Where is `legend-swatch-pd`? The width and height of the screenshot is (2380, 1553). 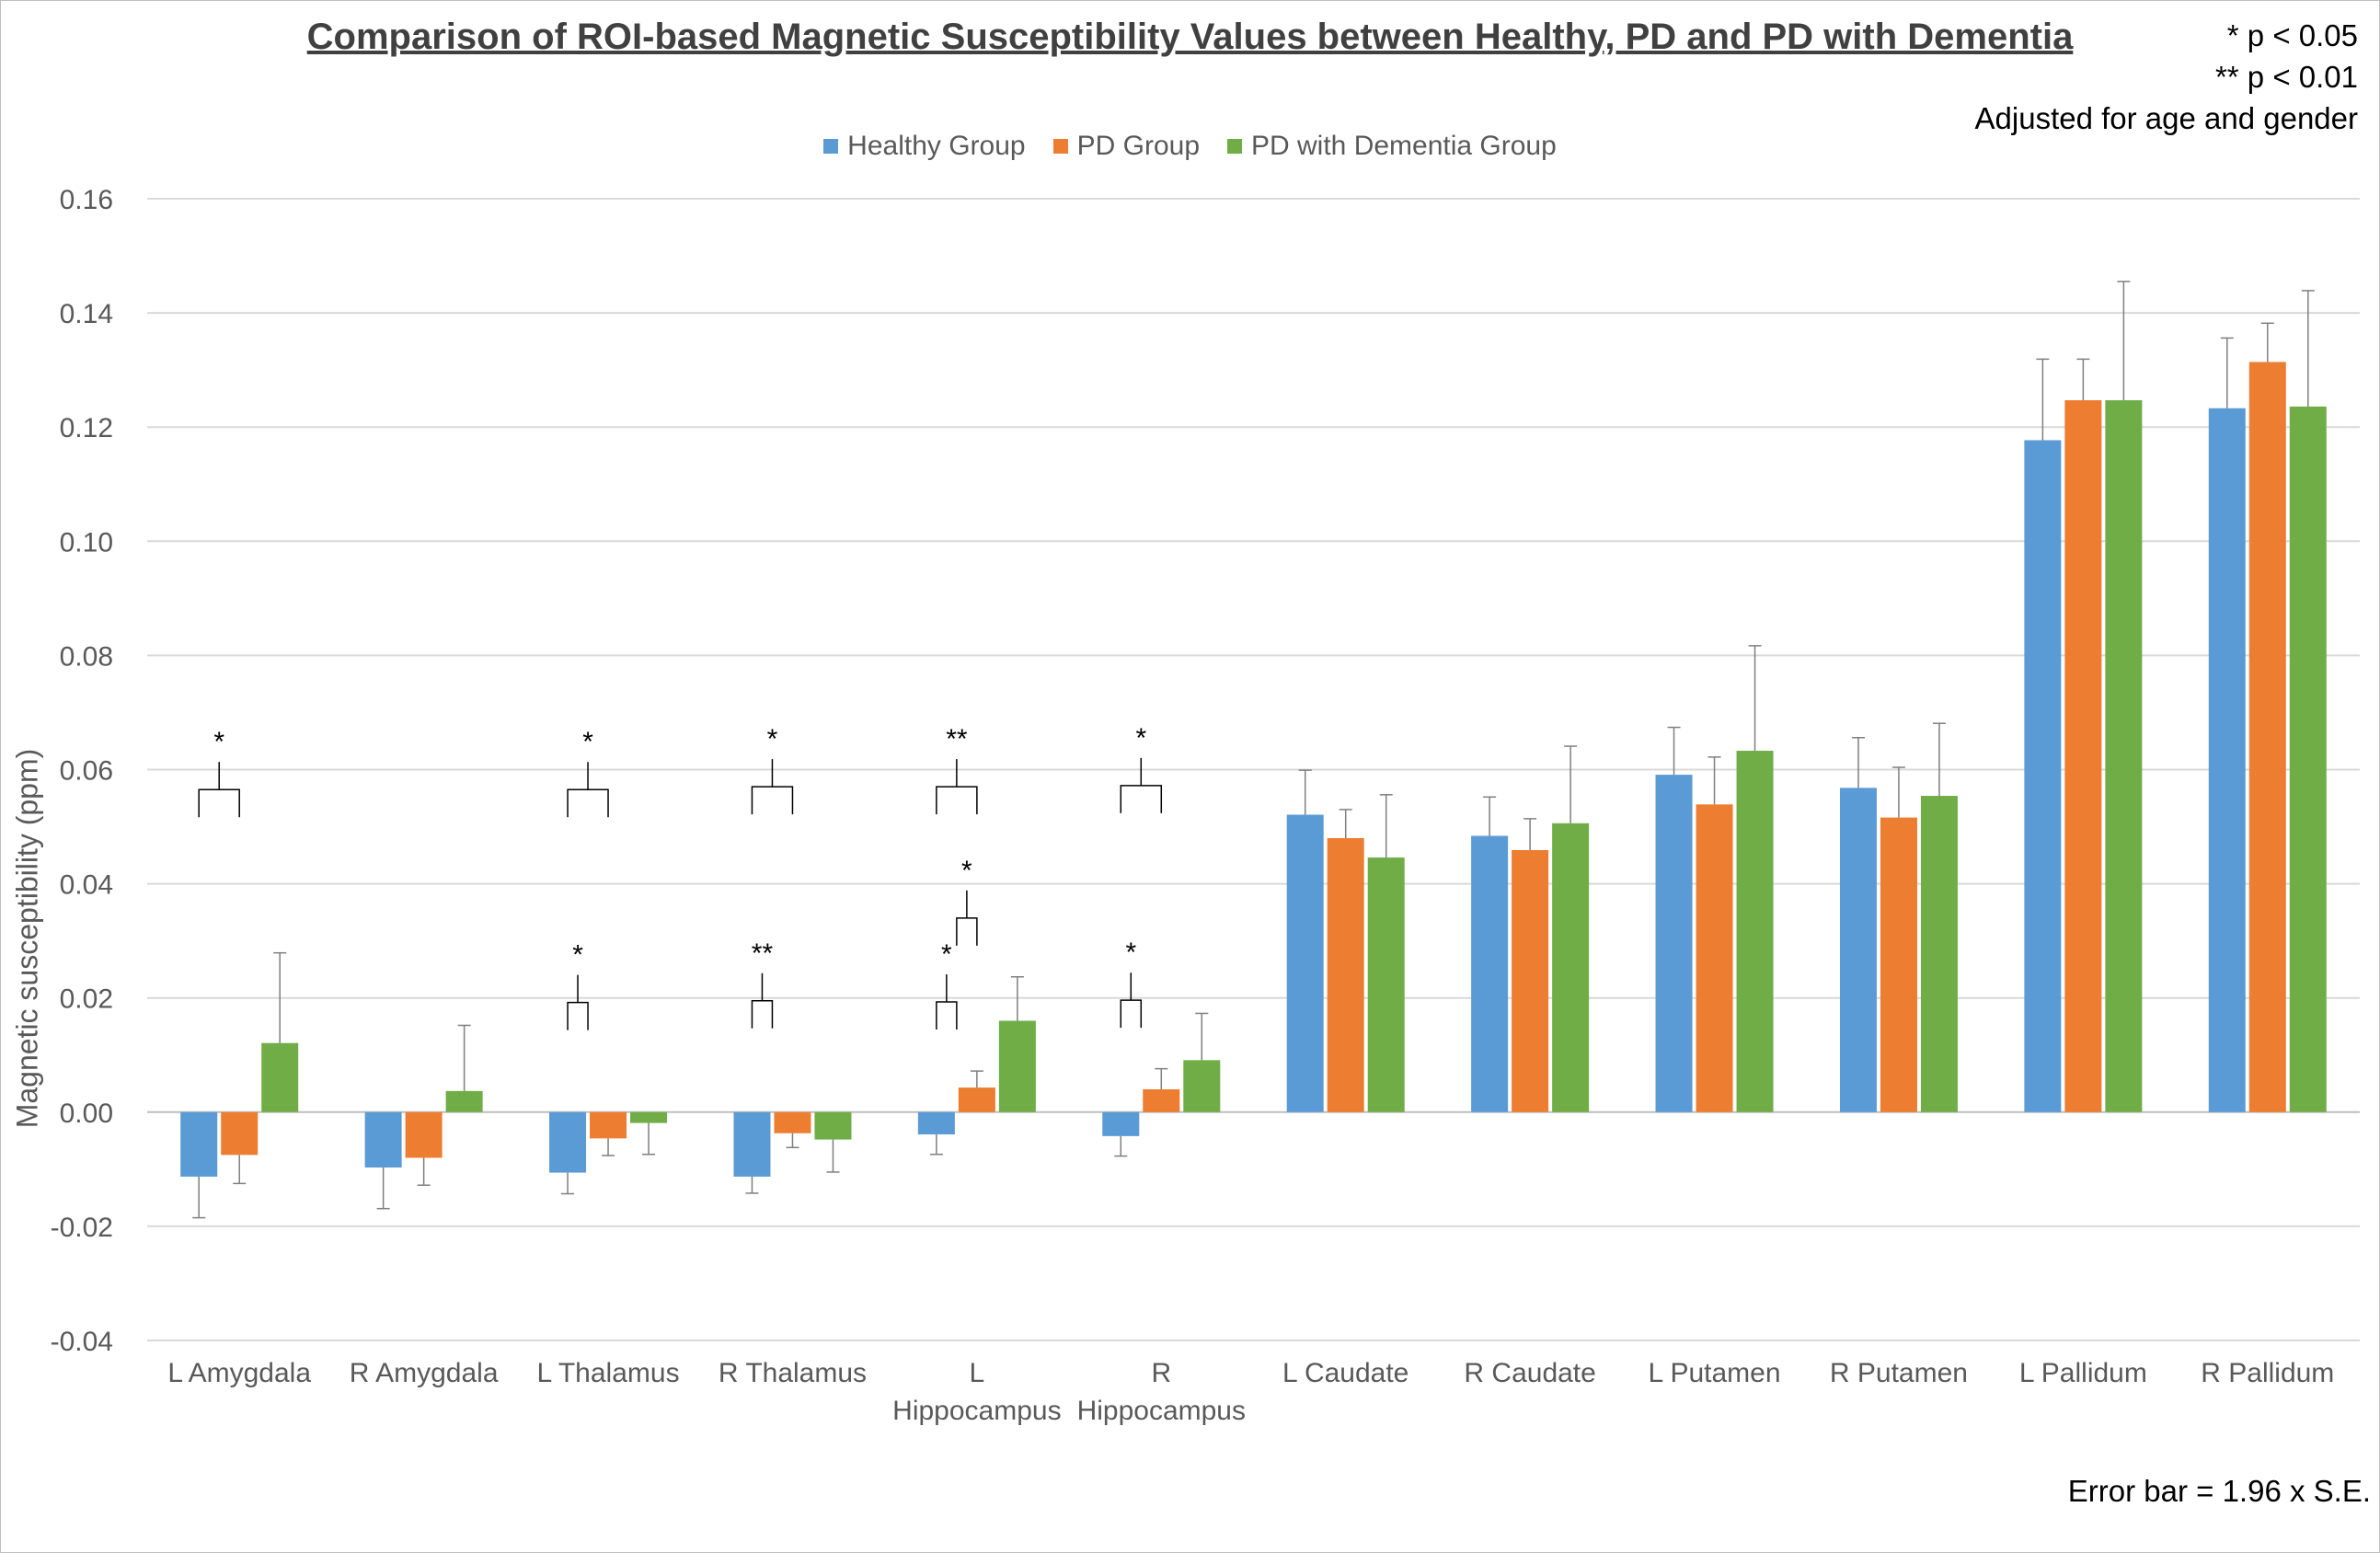 legend-swatch-pd is located at coordinates (1060, 146).